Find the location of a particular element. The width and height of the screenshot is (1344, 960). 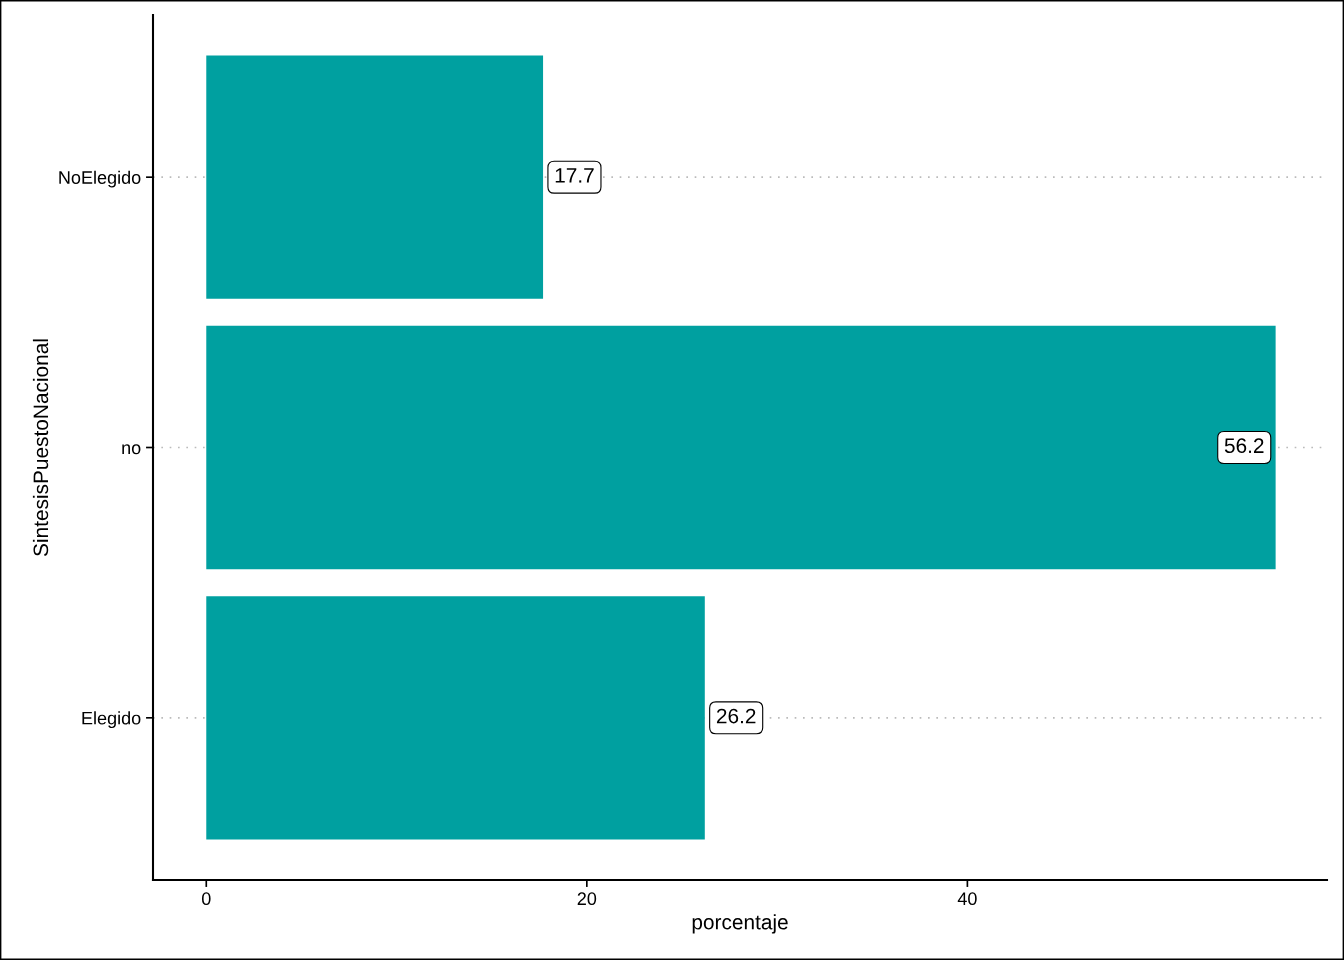

y-tick-label: NoElegido is located at coordinates (100, 179).